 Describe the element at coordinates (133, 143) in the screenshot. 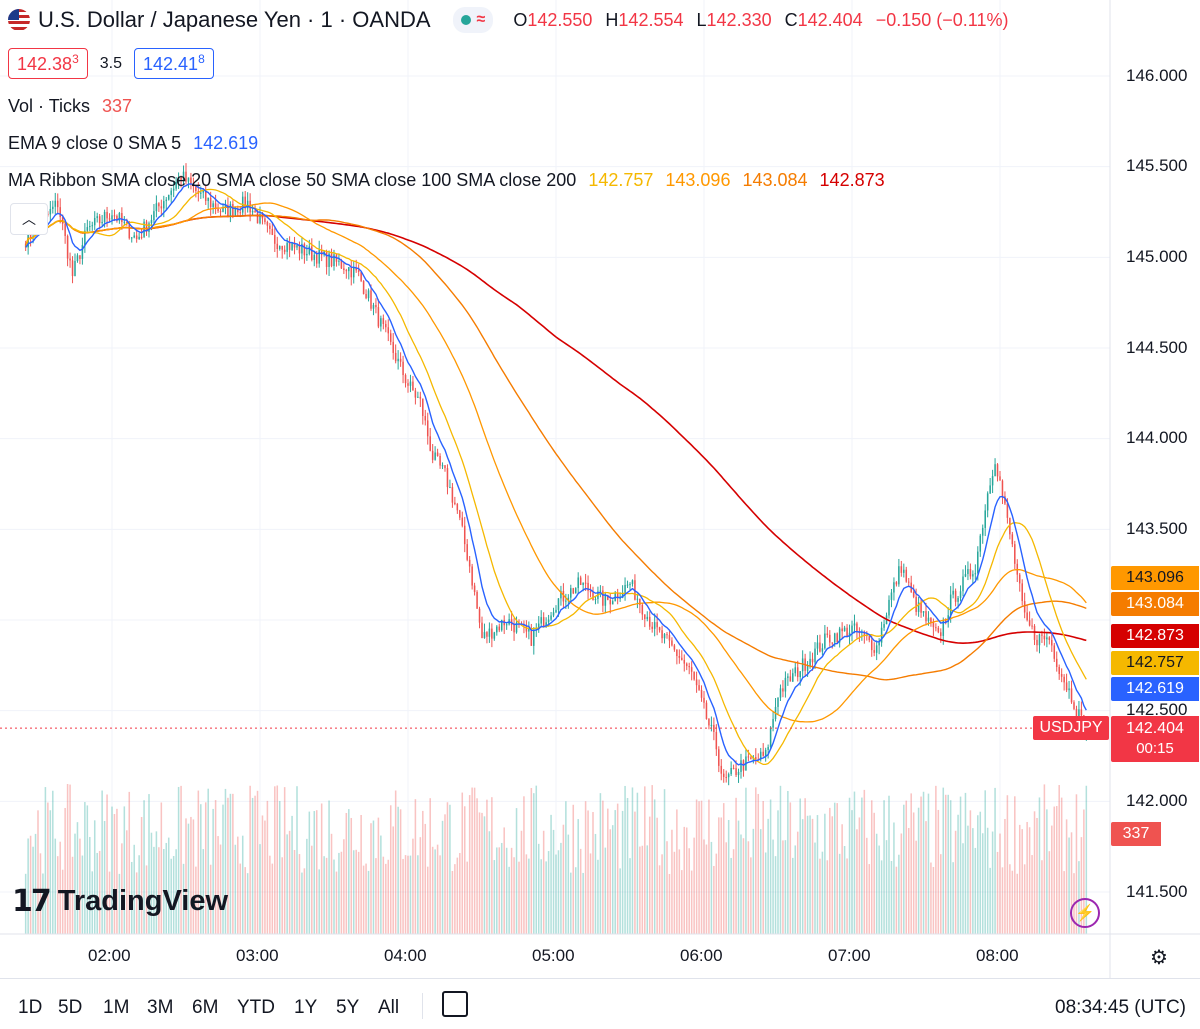

I see `ema-indicator-row: EMA 9 close 0 SMA 5 142.619` at that location.